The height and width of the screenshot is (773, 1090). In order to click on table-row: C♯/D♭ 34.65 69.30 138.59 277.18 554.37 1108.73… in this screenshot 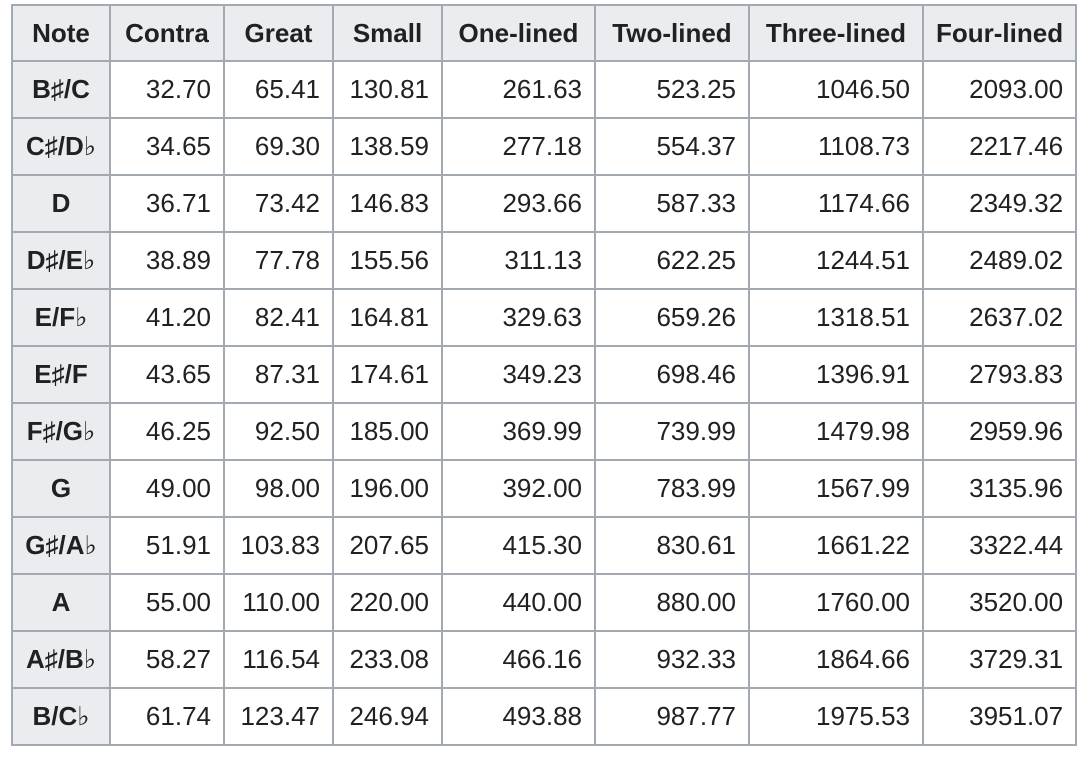, I will do `click(544, 146)`.